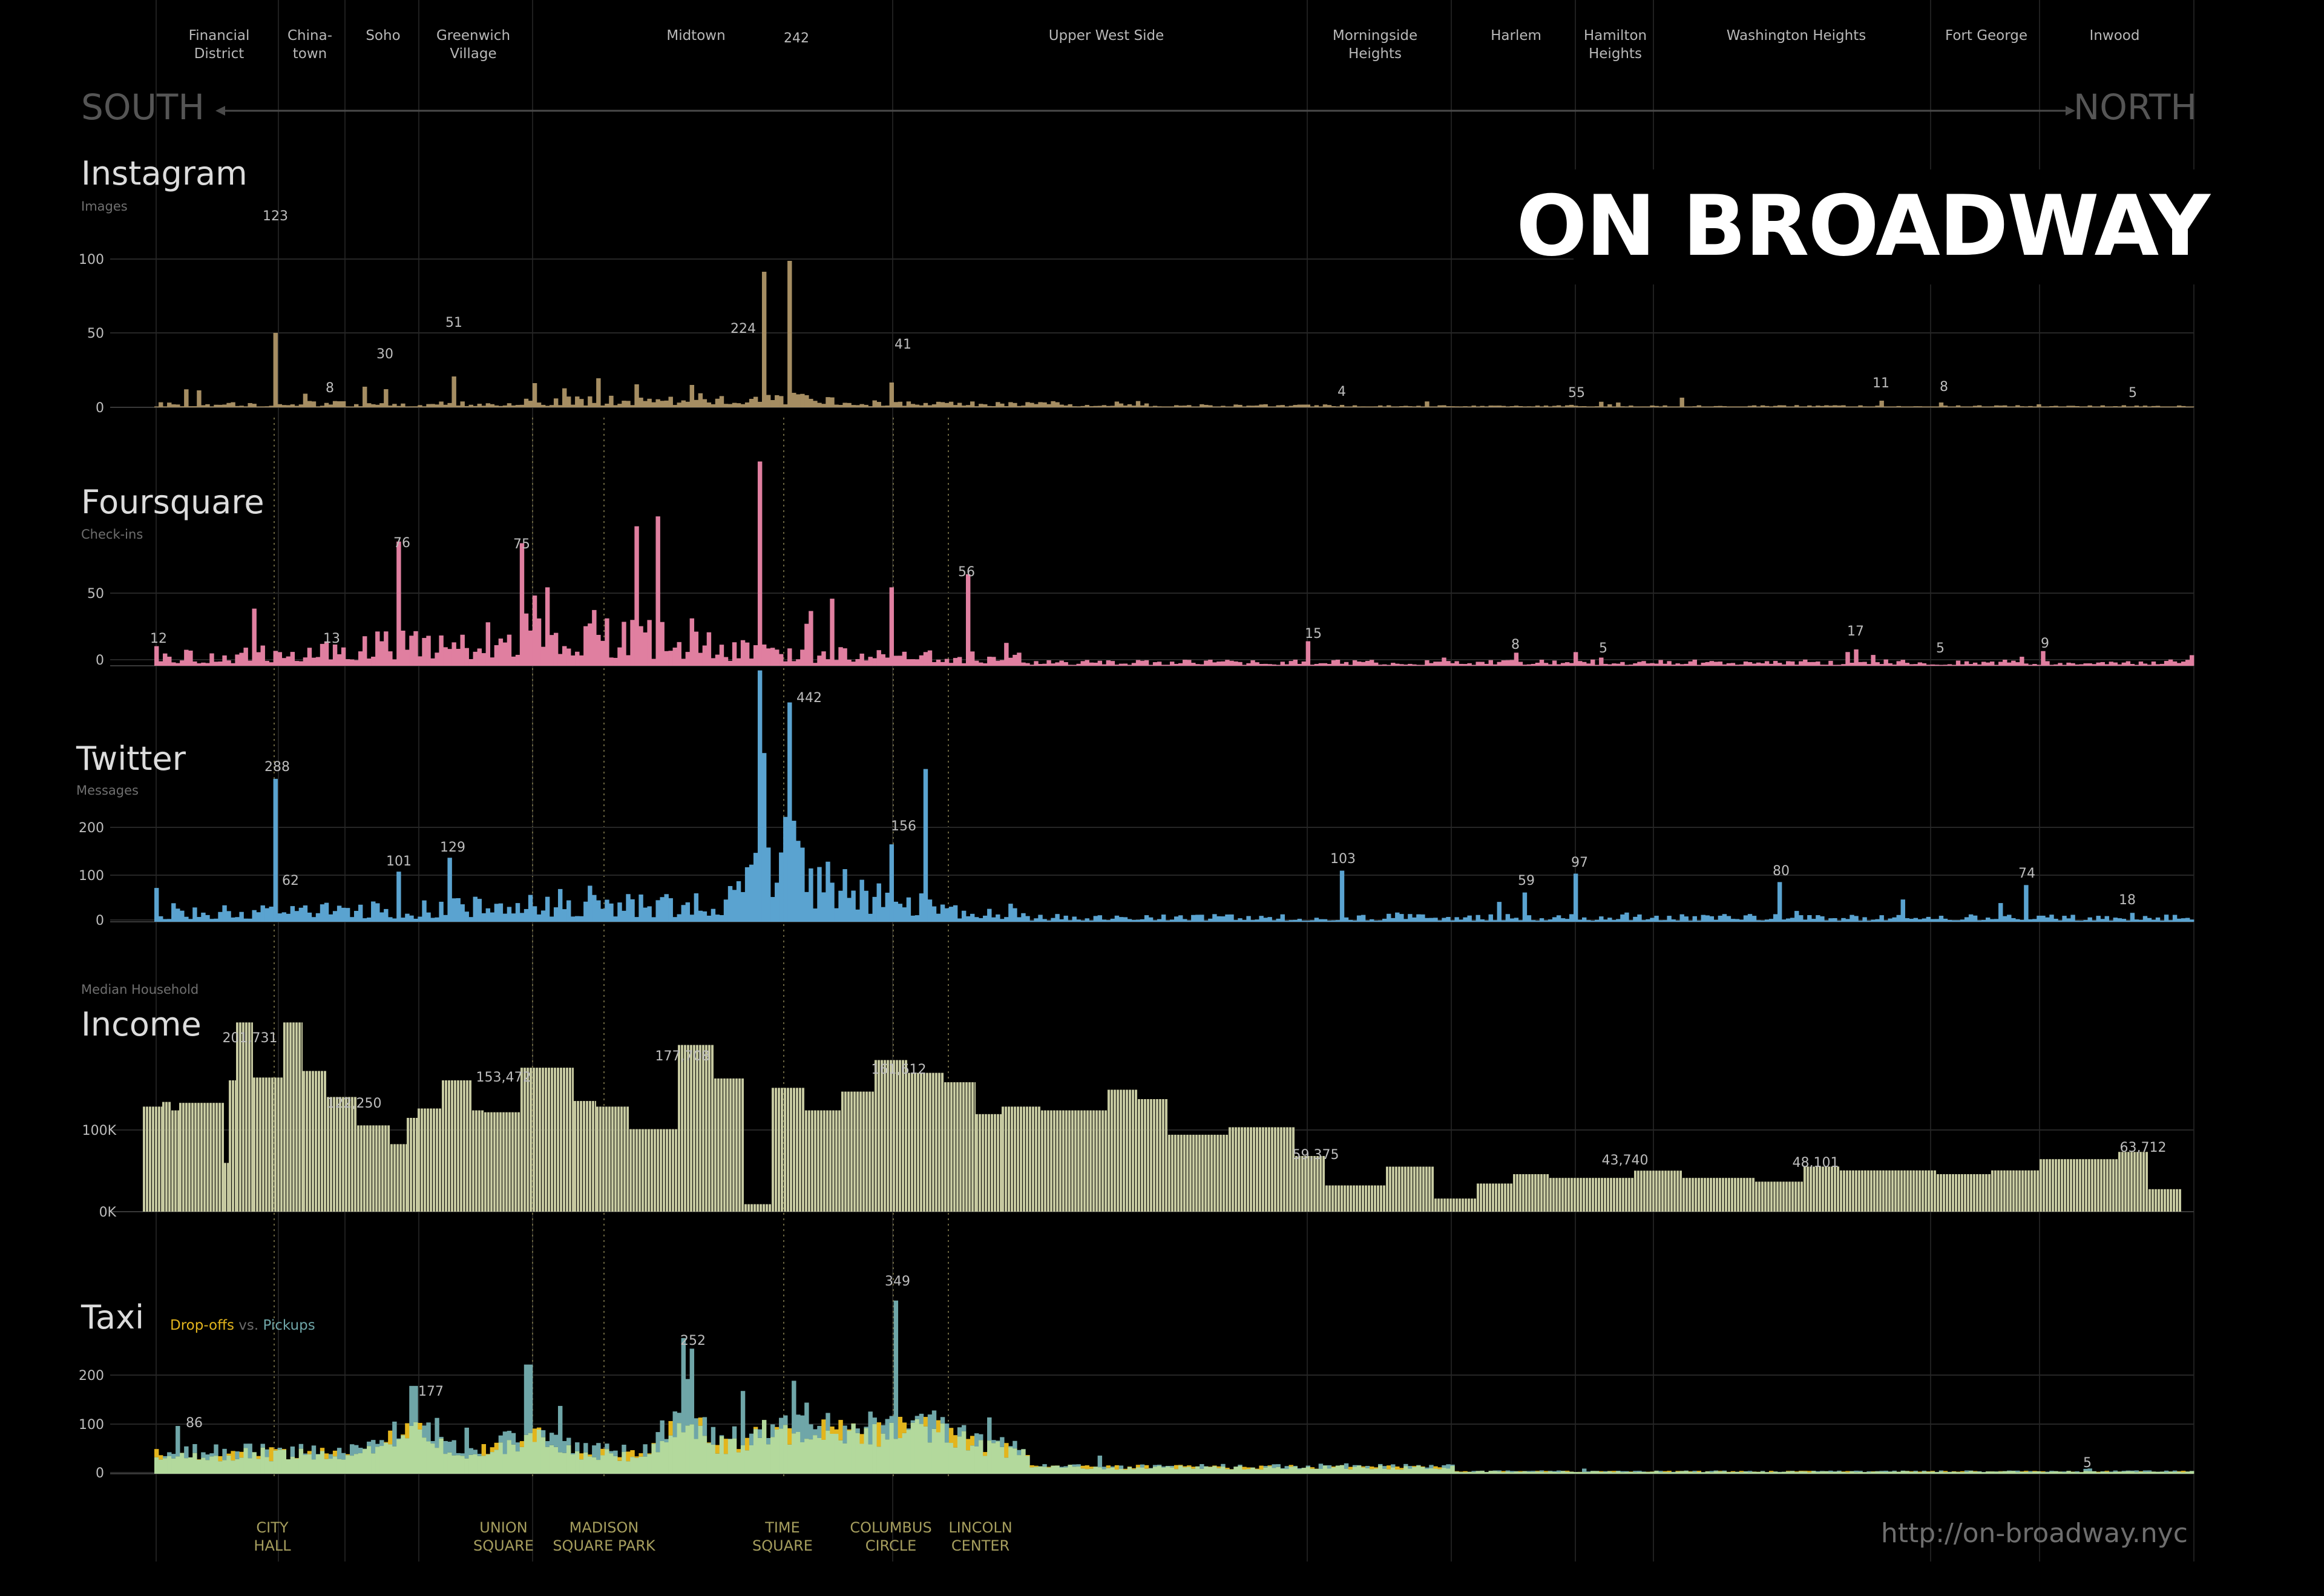 This screenshot has width=2324, height=1596. I want to click on site-url: http://on-broadway.nyc, so click(2034, 1533).